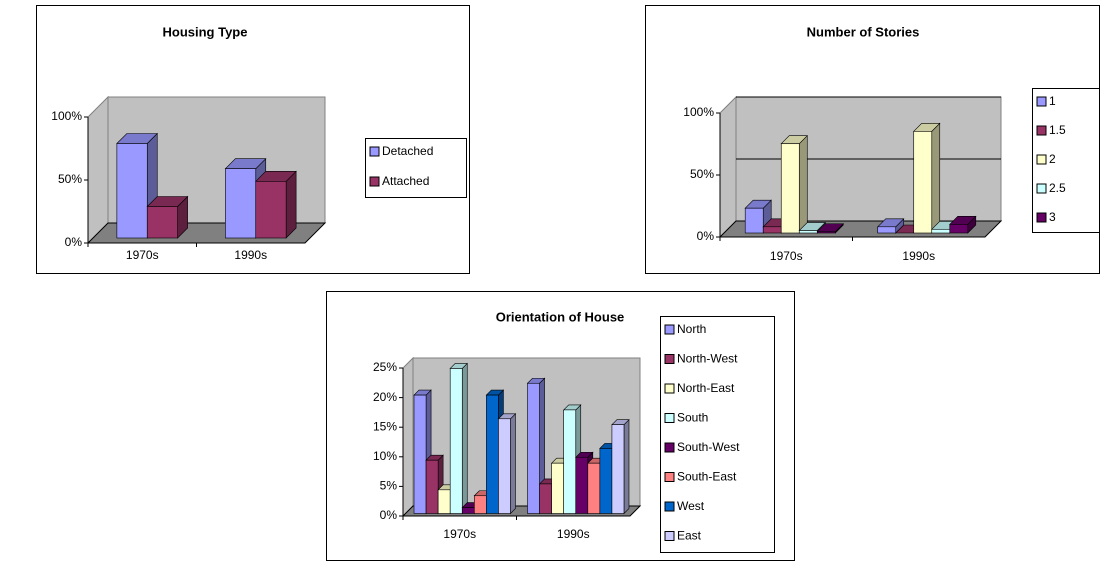 This screenshot has height=562, width=1101. What do you see at coordinates (385, 397) in the screenshot?
I see `y-tick-label: 20%` at bounding box center [385, 397].